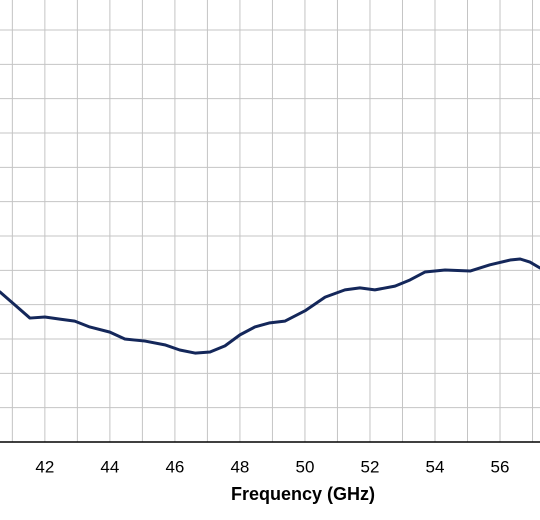 Image resolution: width=540 pixels, height=520 pixels. I want to click on x-tick-label: 56, so click(500, 466).